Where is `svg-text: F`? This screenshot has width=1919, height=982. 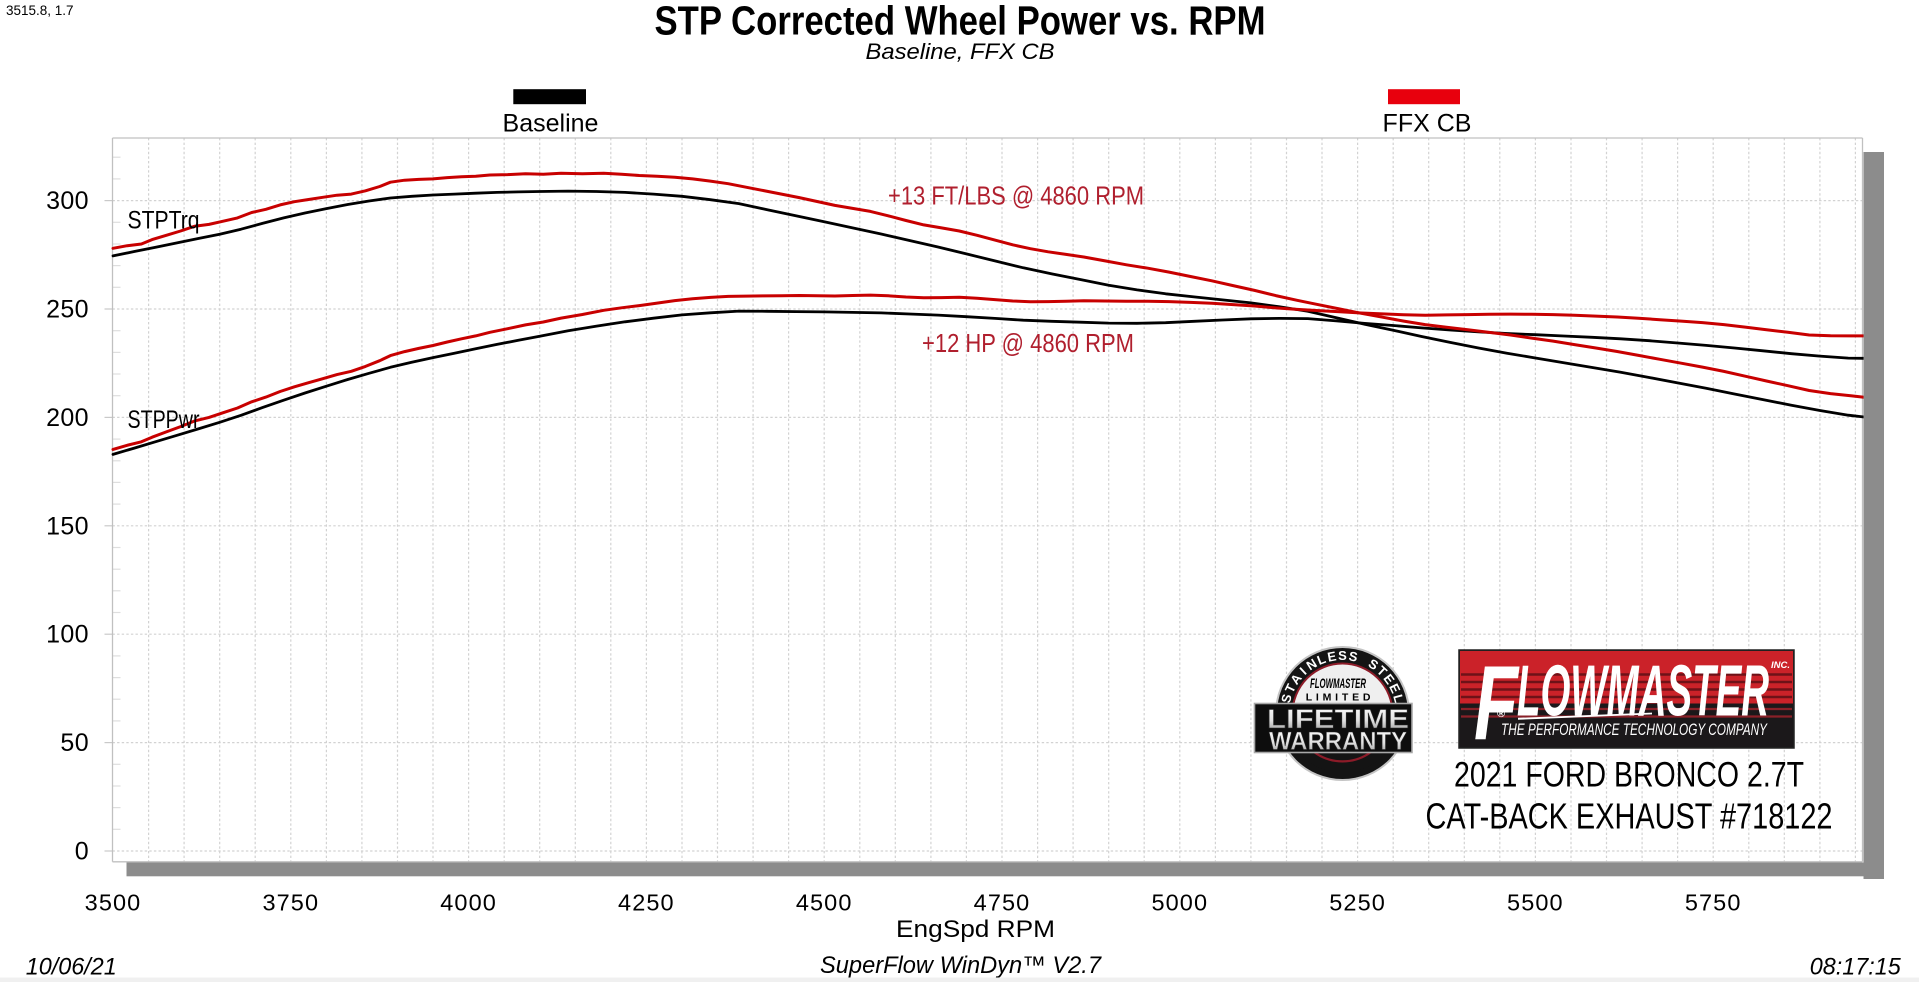
svg-text: F is located at coordinates (1497, 703).